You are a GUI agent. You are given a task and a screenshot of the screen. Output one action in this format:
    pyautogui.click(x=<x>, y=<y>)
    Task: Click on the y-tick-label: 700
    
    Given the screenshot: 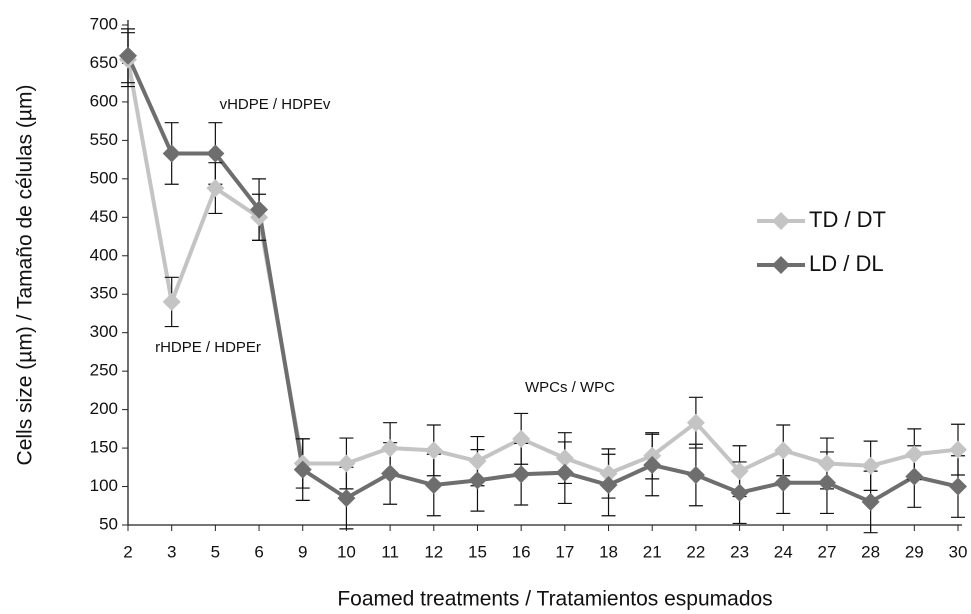 What is the action you would take?
    pyautogui.click(x=104, y=23)
    